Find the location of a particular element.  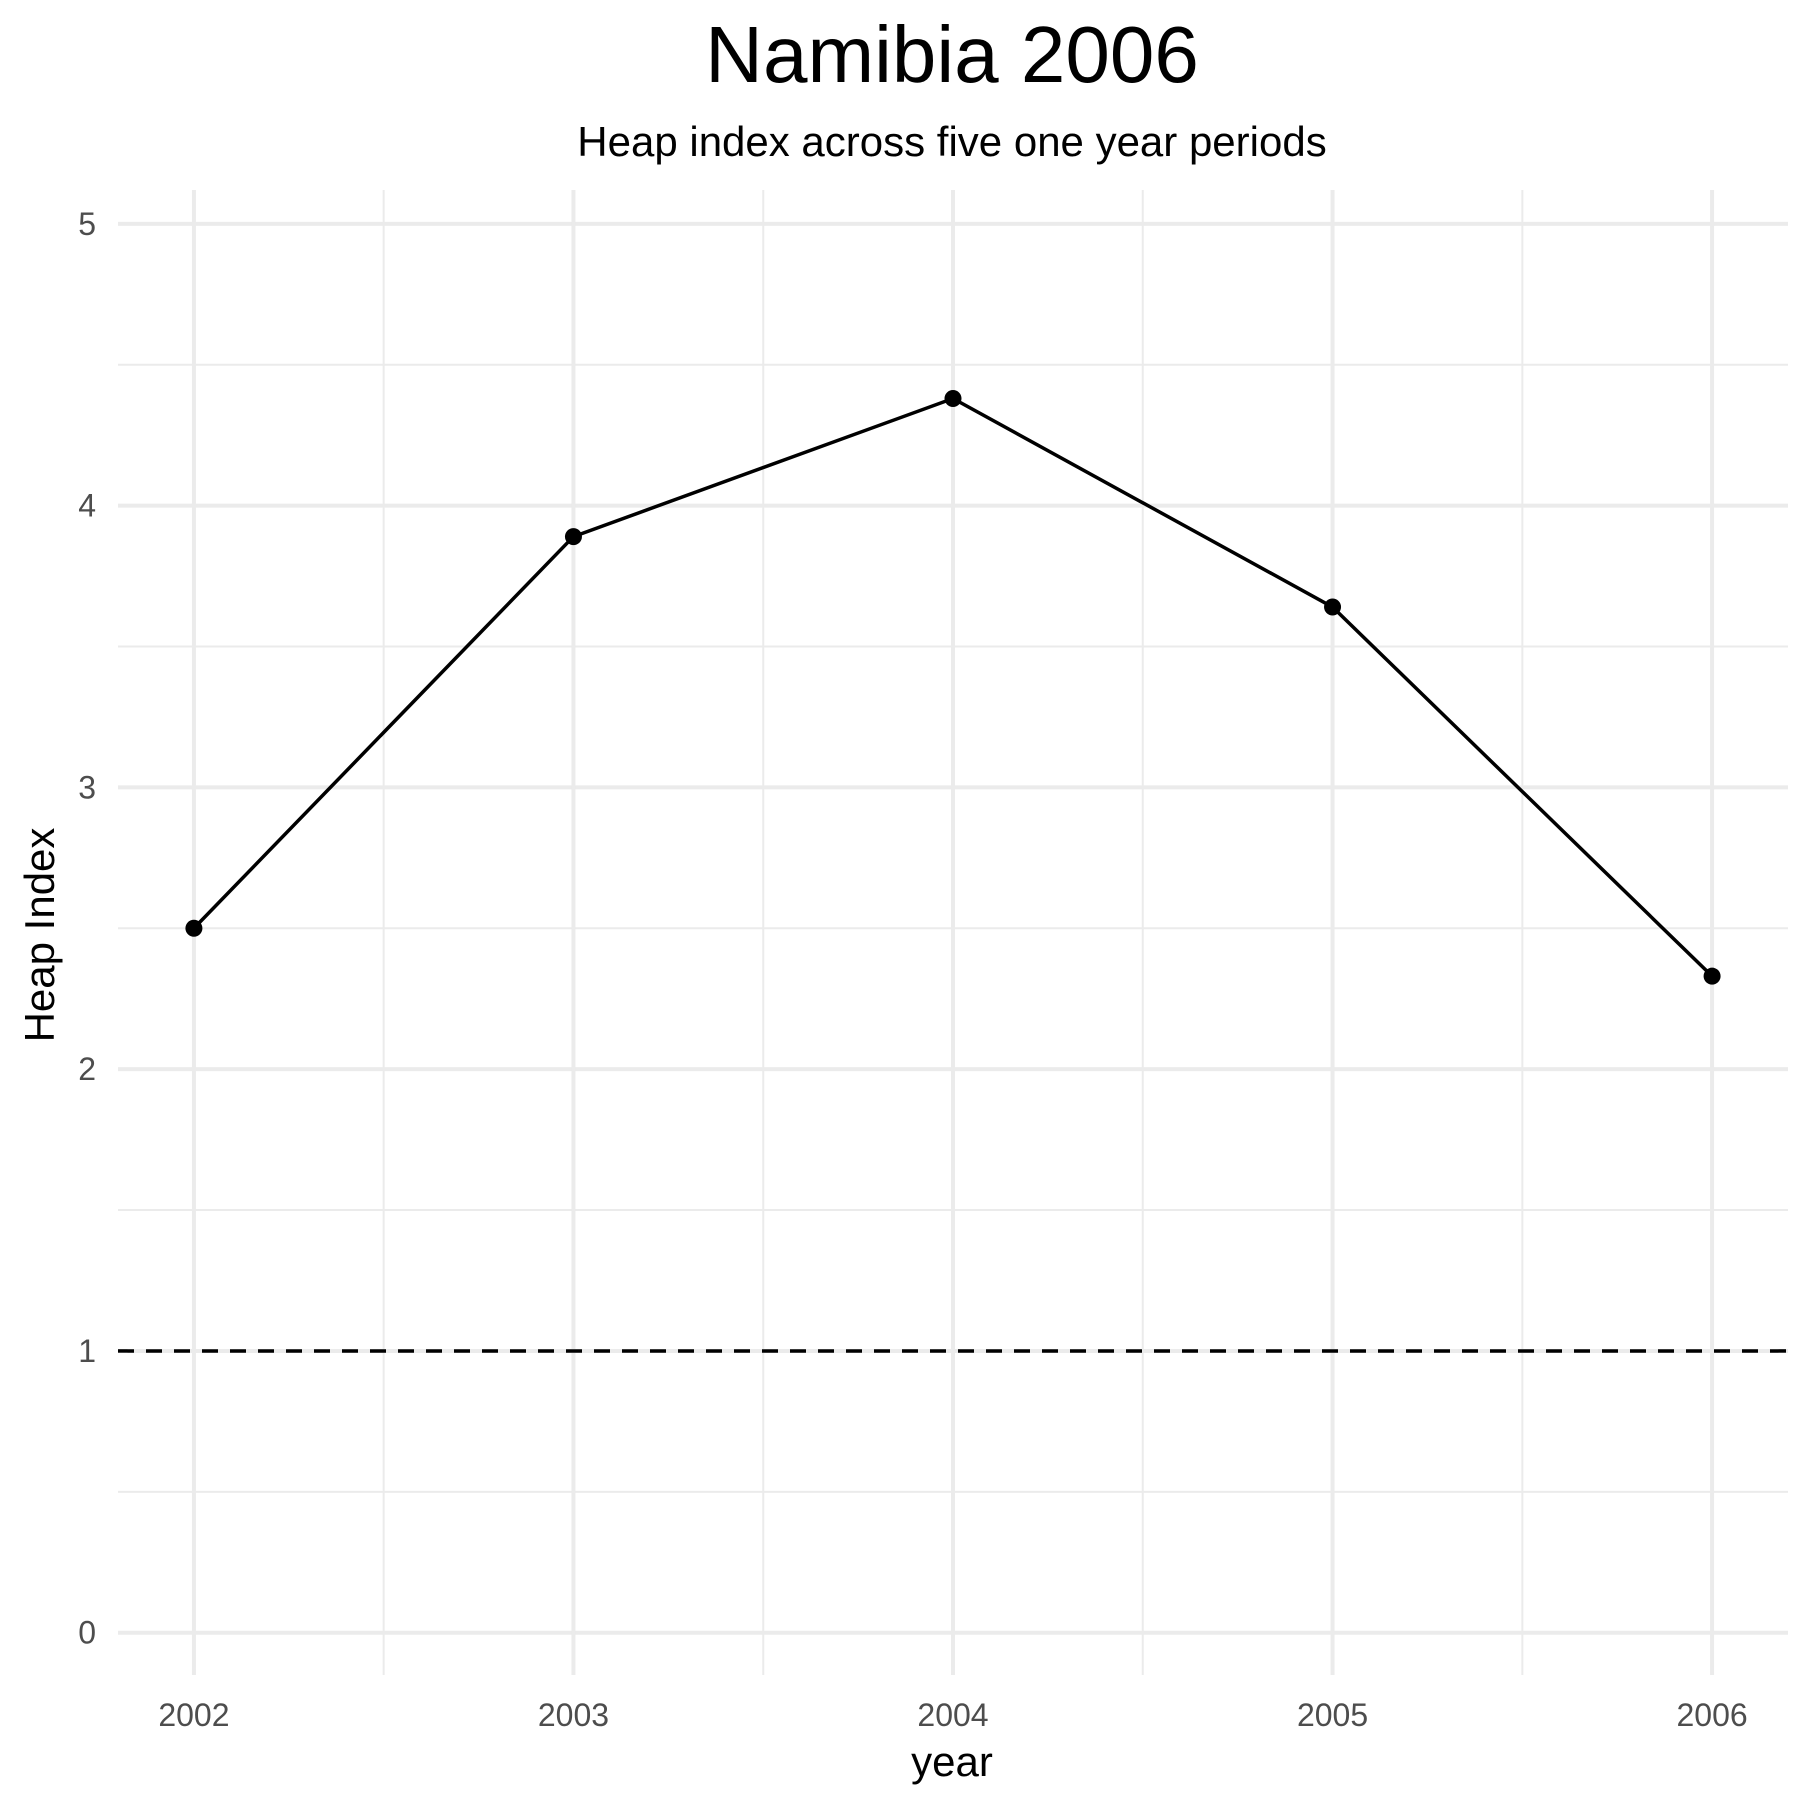

y-tick-label: 0 is located at coordinates (87, 1633).